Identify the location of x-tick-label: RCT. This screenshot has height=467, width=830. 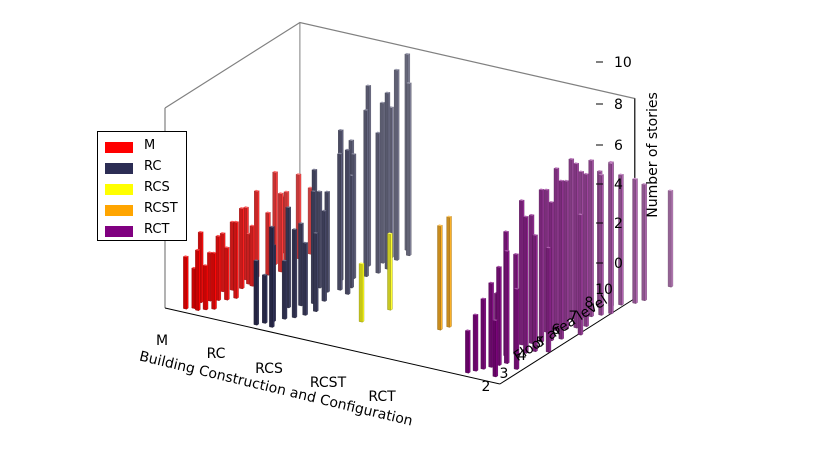
(382, 397).